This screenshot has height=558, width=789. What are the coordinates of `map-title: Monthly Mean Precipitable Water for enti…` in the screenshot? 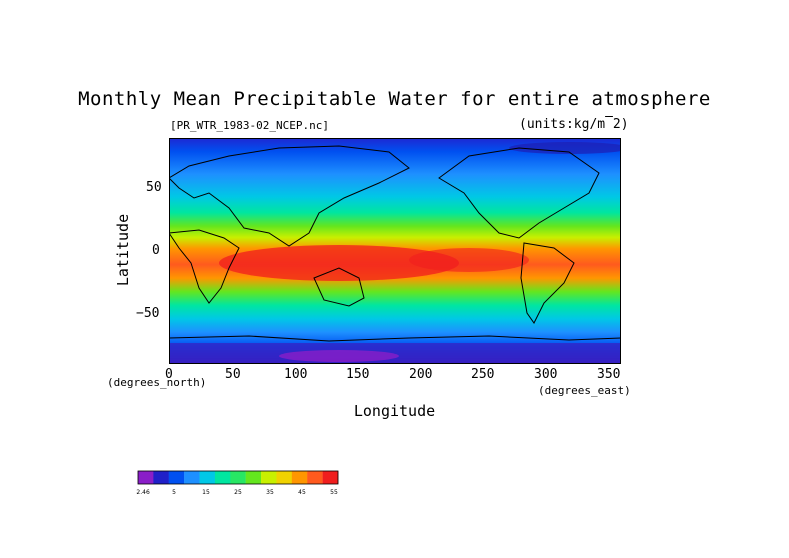 It's located at (394, 99).